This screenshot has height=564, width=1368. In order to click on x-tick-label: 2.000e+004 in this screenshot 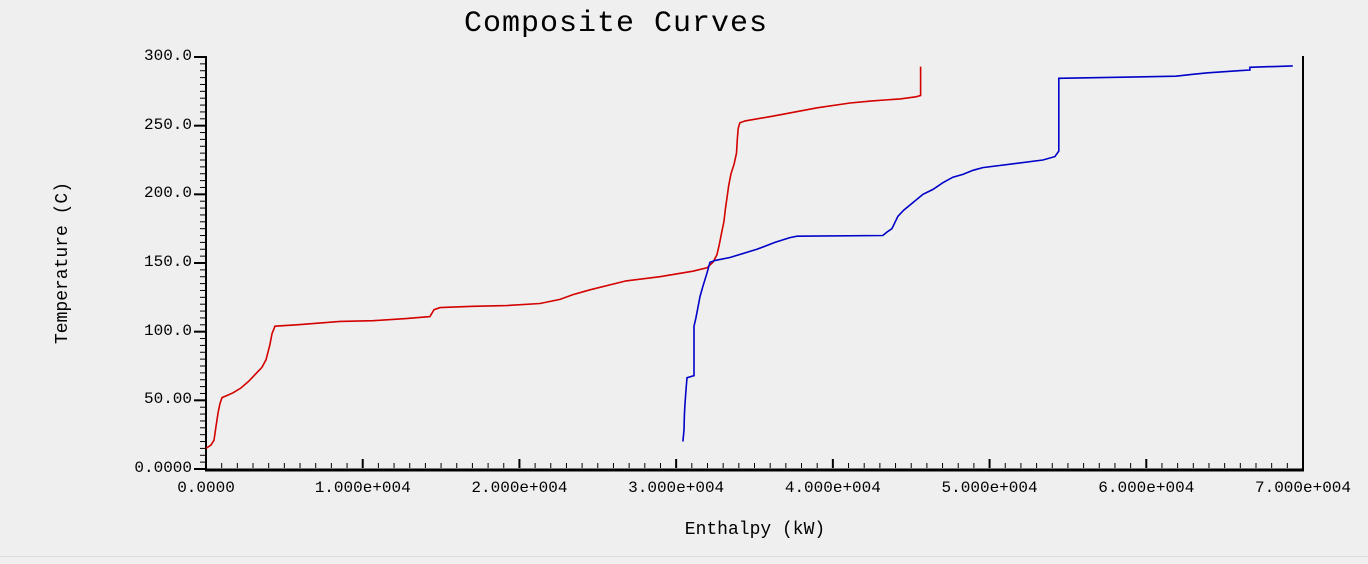, I will do `click(519, 488)`.